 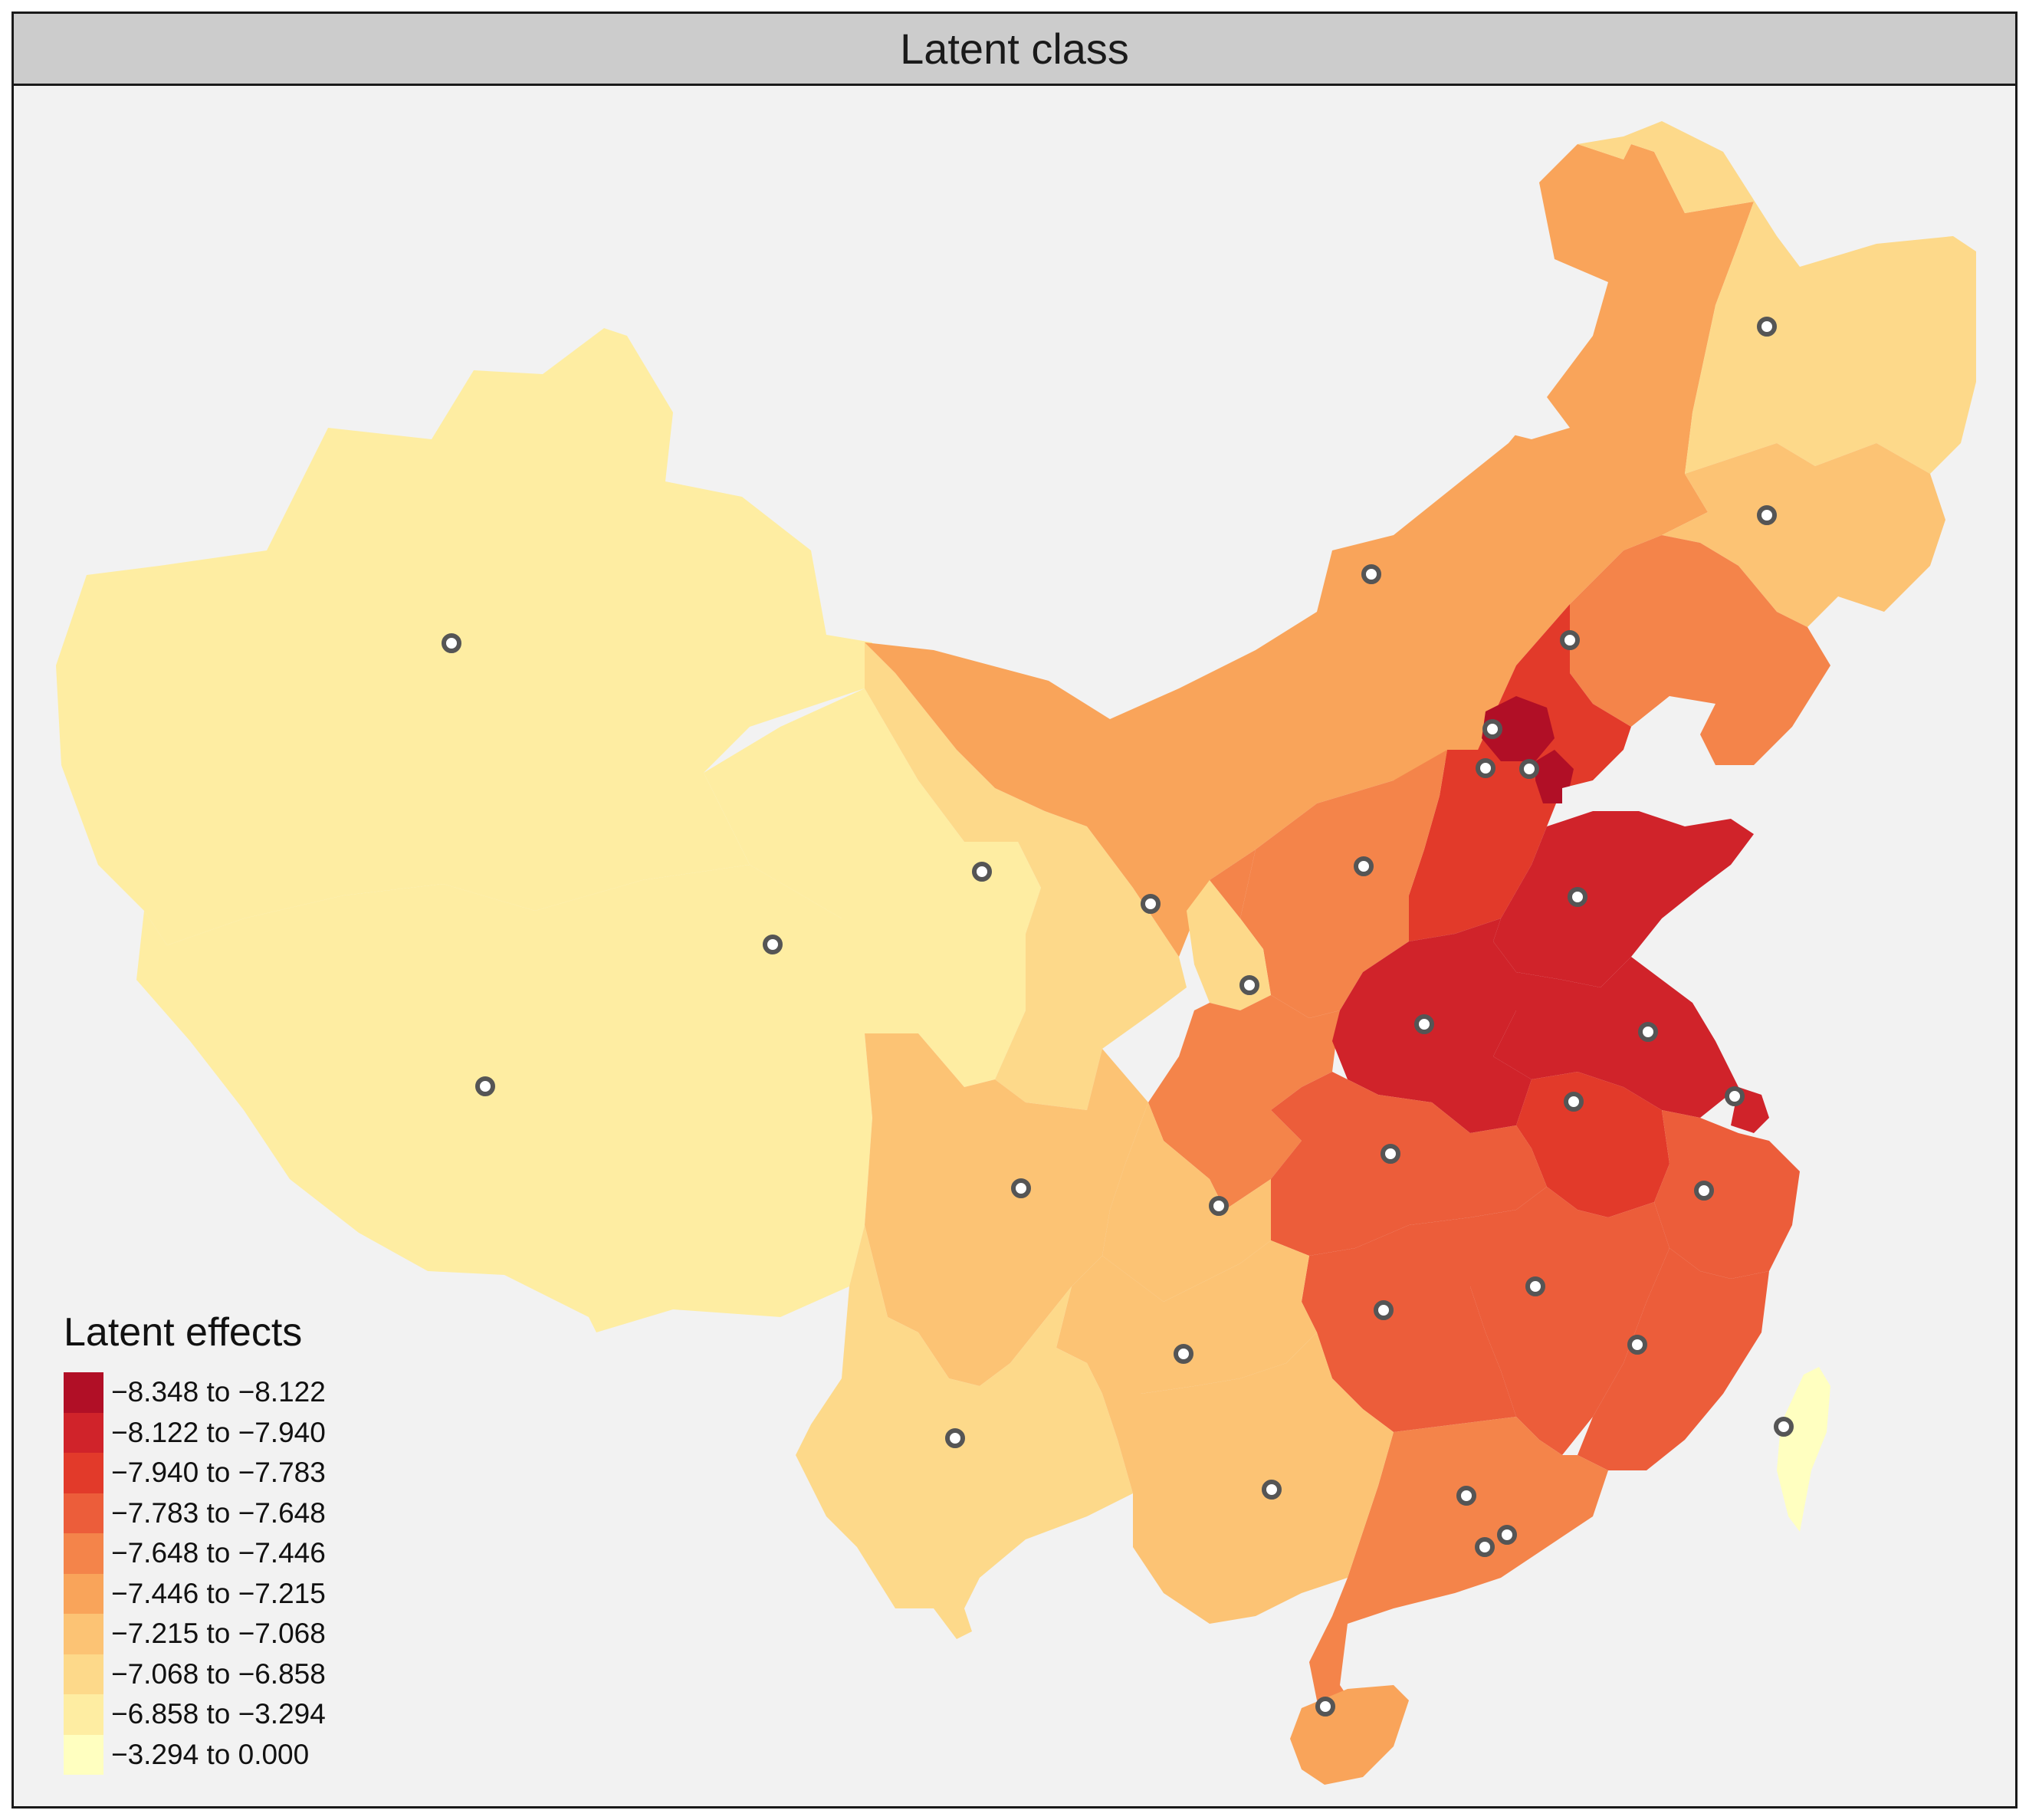 I want to click on legend-item: −8.348 to −8.122, so click(x=195, y=1392).